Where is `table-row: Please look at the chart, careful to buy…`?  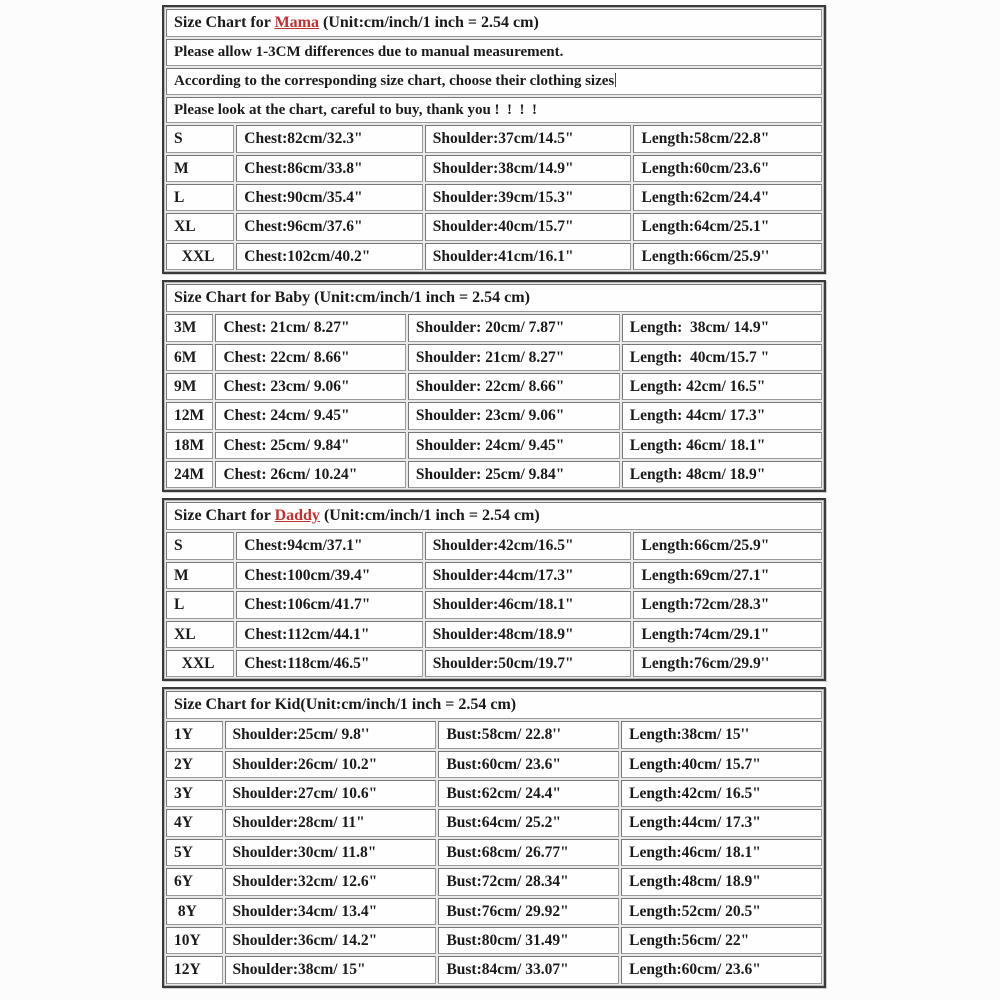 table-row: Please look at the chart, careful to buy… is located at coordinates (494, 110).